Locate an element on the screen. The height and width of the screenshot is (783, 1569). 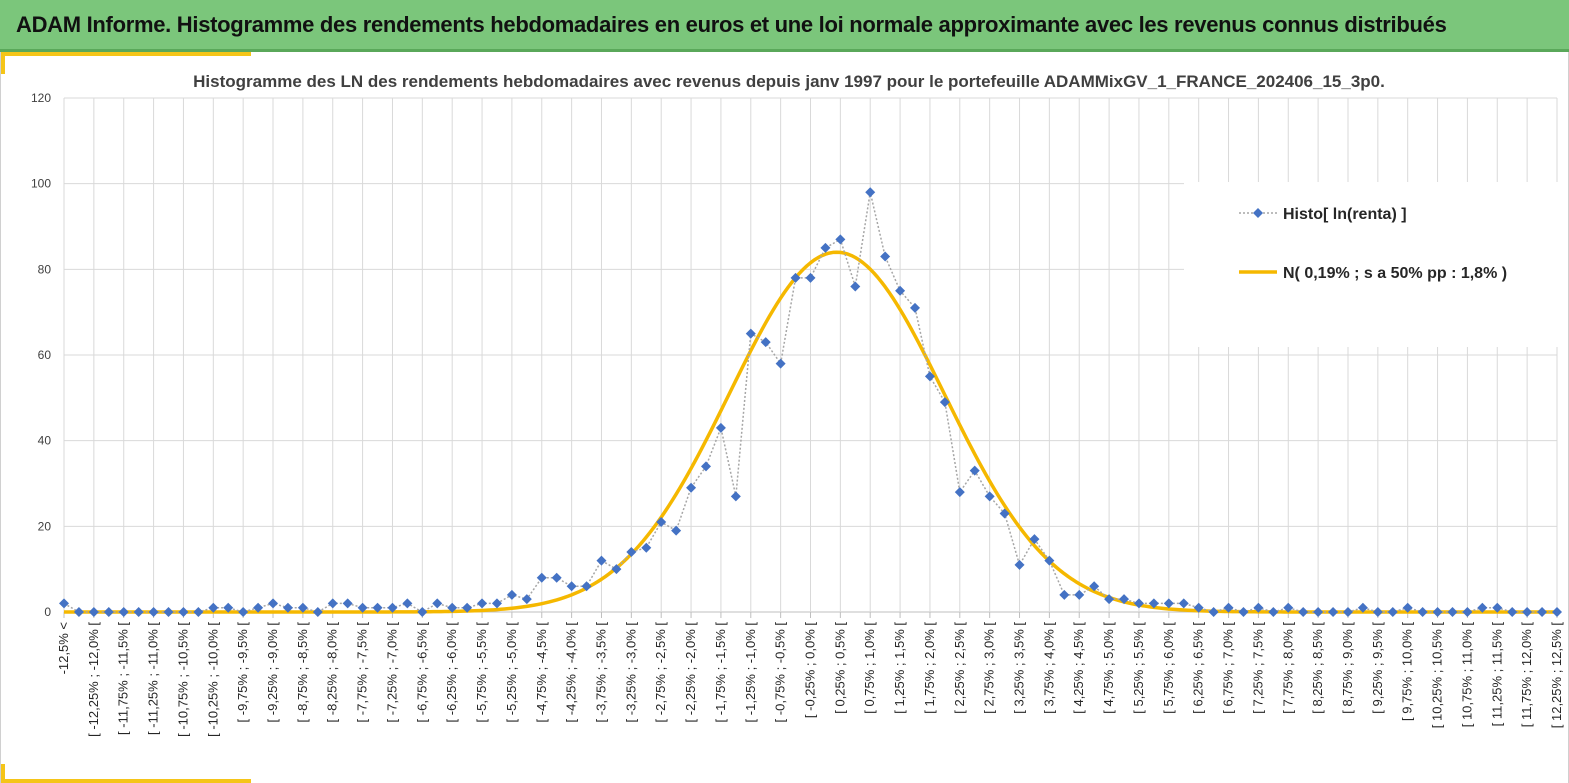
x-tick-label: [ -10,25% ; -10,0% [ is located at coordinates (212, 679).